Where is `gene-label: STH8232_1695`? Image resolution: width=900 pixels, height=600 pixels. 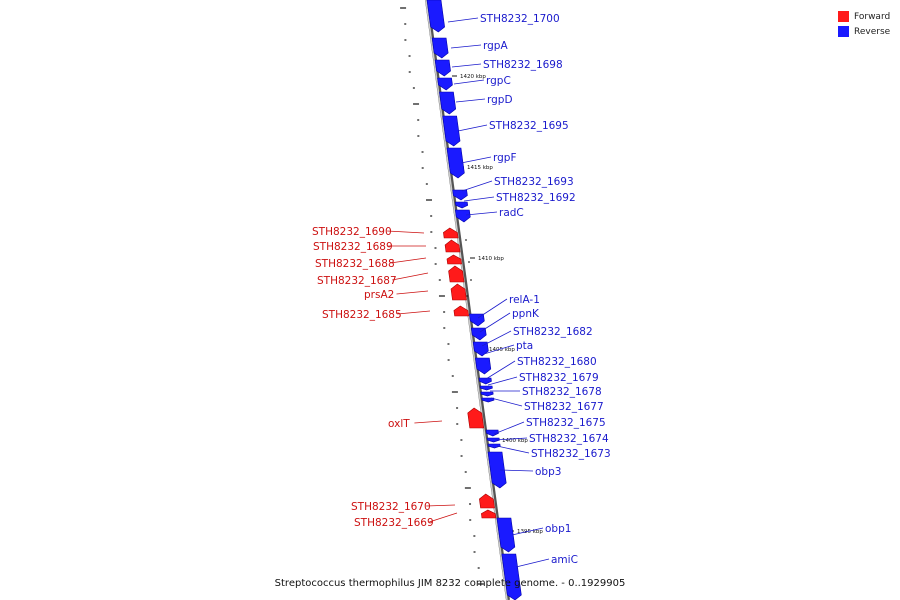
gene-label: STH8232_1695 is located at coordinates (529, 126).